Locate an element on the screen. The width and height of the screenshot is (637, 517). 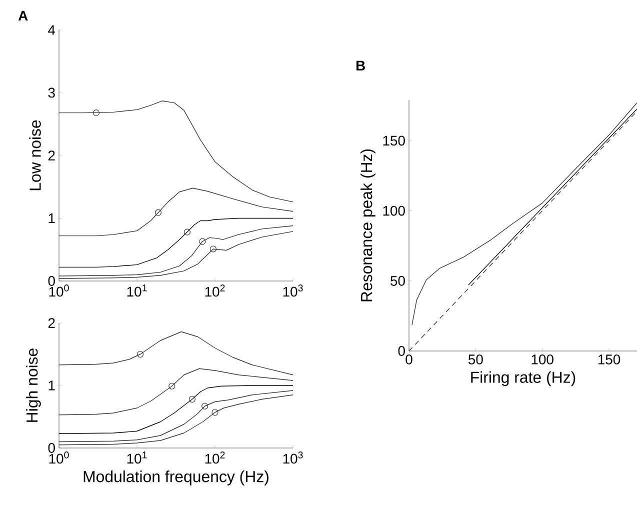
y-axis-title: Resonance peak (Hz) is located at coordinates (368, 225).